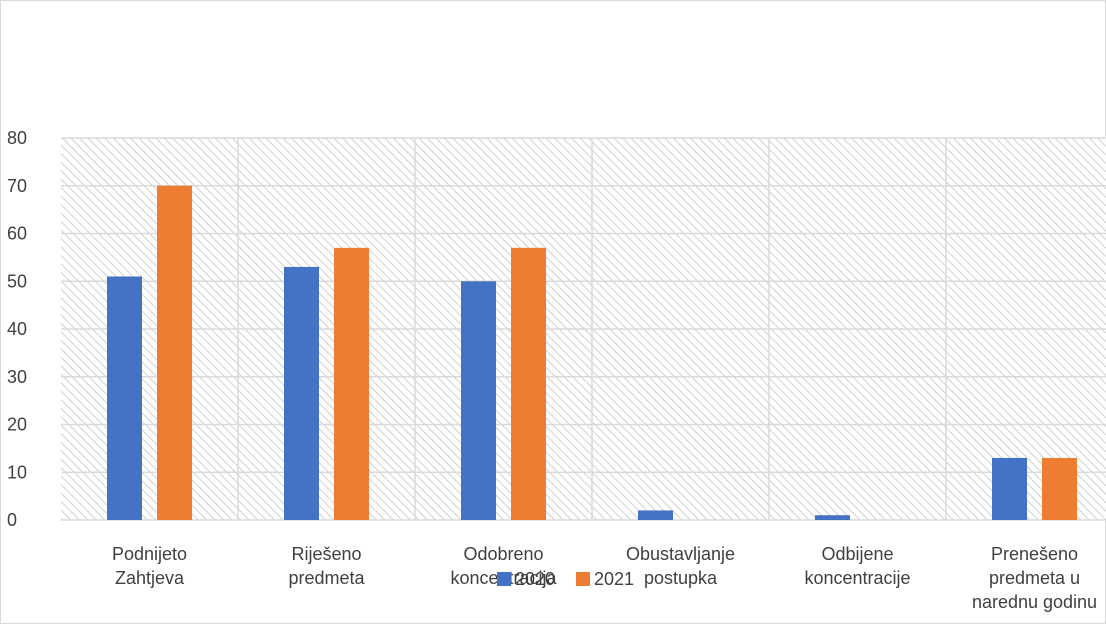 This screenshot has height=625, width=1106. What do you see at coordinates (12, 520) in the screenshot?
I see `y-tick-label: 0` at bounding box center [12, 520].